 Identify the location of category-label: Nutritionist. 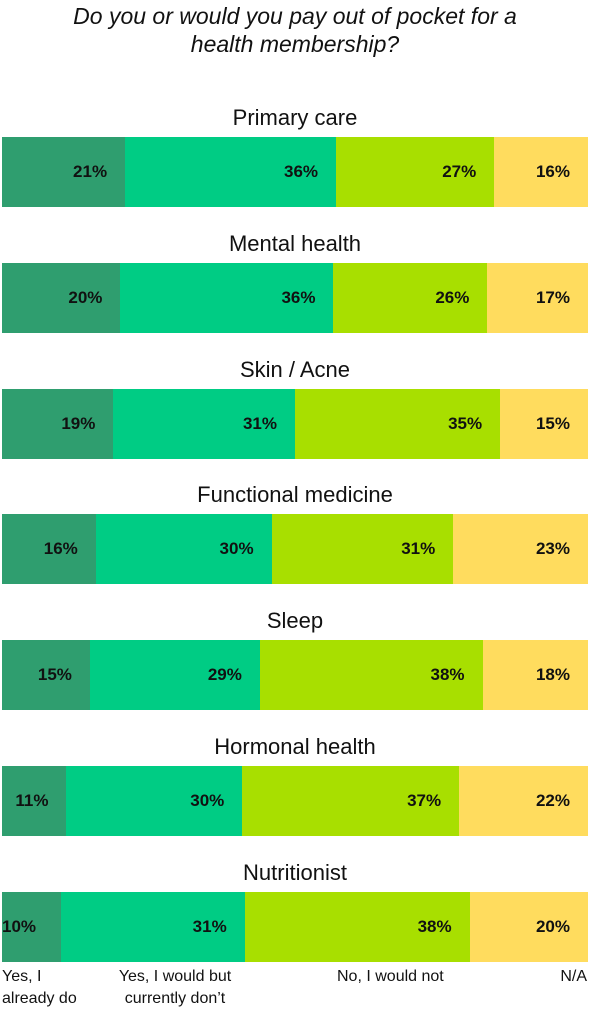
(295, 872).